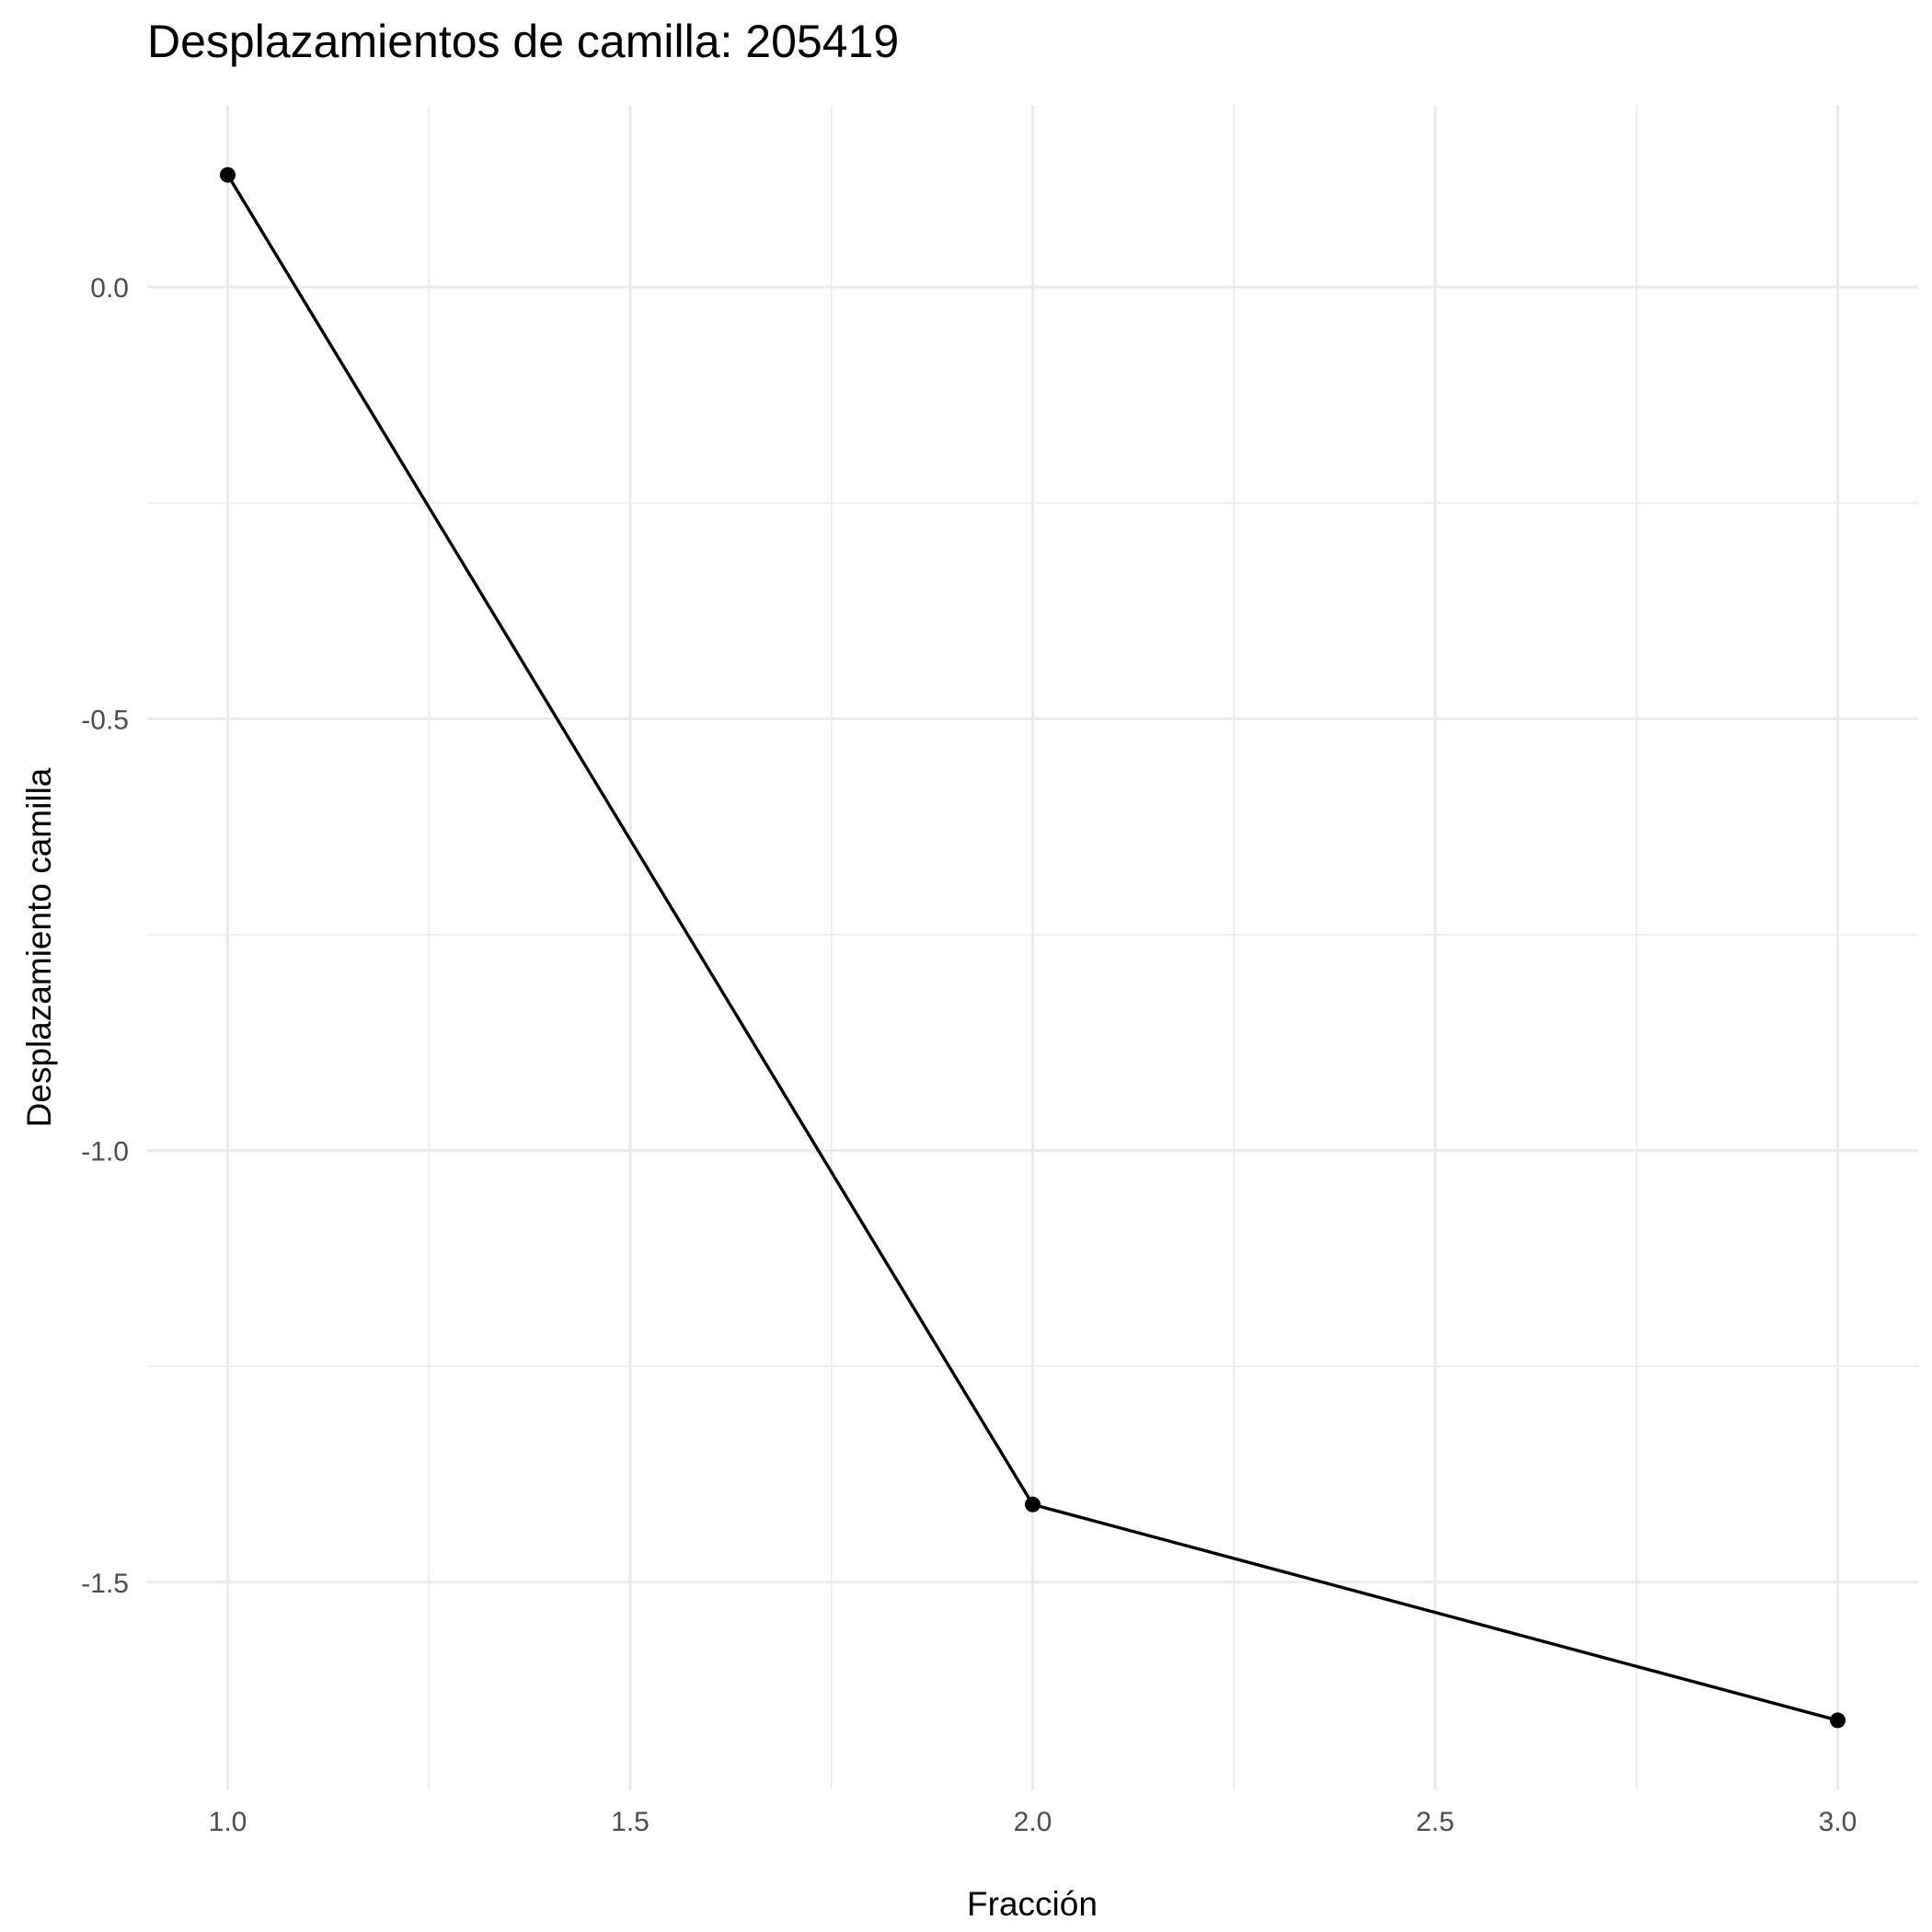 The height and width of the screenshot is (1932, 1932). Describe the element at coordinates (1032, 1904) in the screenshot. I see `x-axis-title: Fracción` at that location.